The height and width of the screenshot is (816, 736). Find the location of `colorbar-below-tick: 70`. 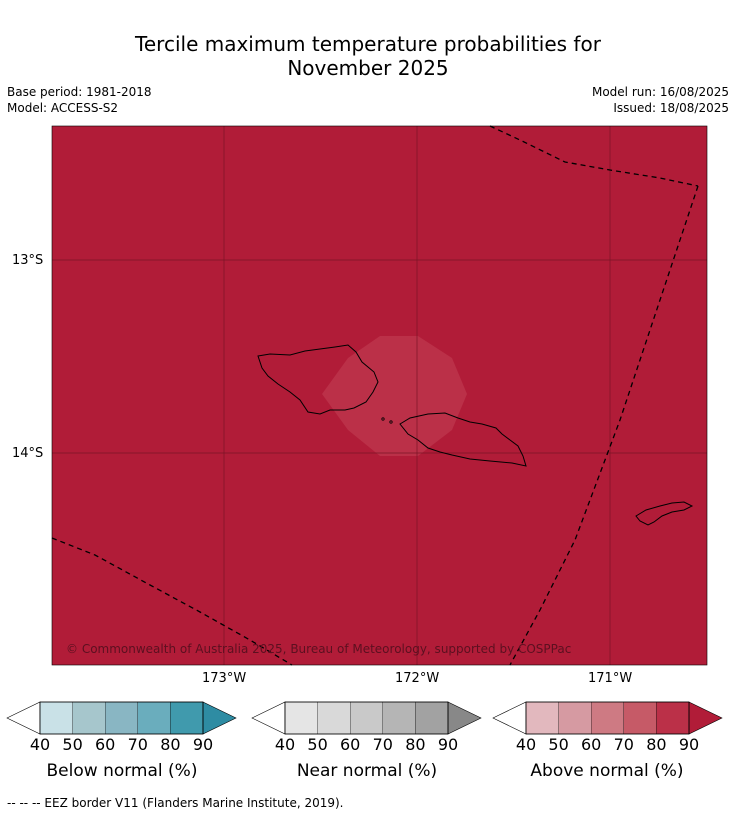

colorbar-below-tick: 70 is located at coordinates (137, 744).